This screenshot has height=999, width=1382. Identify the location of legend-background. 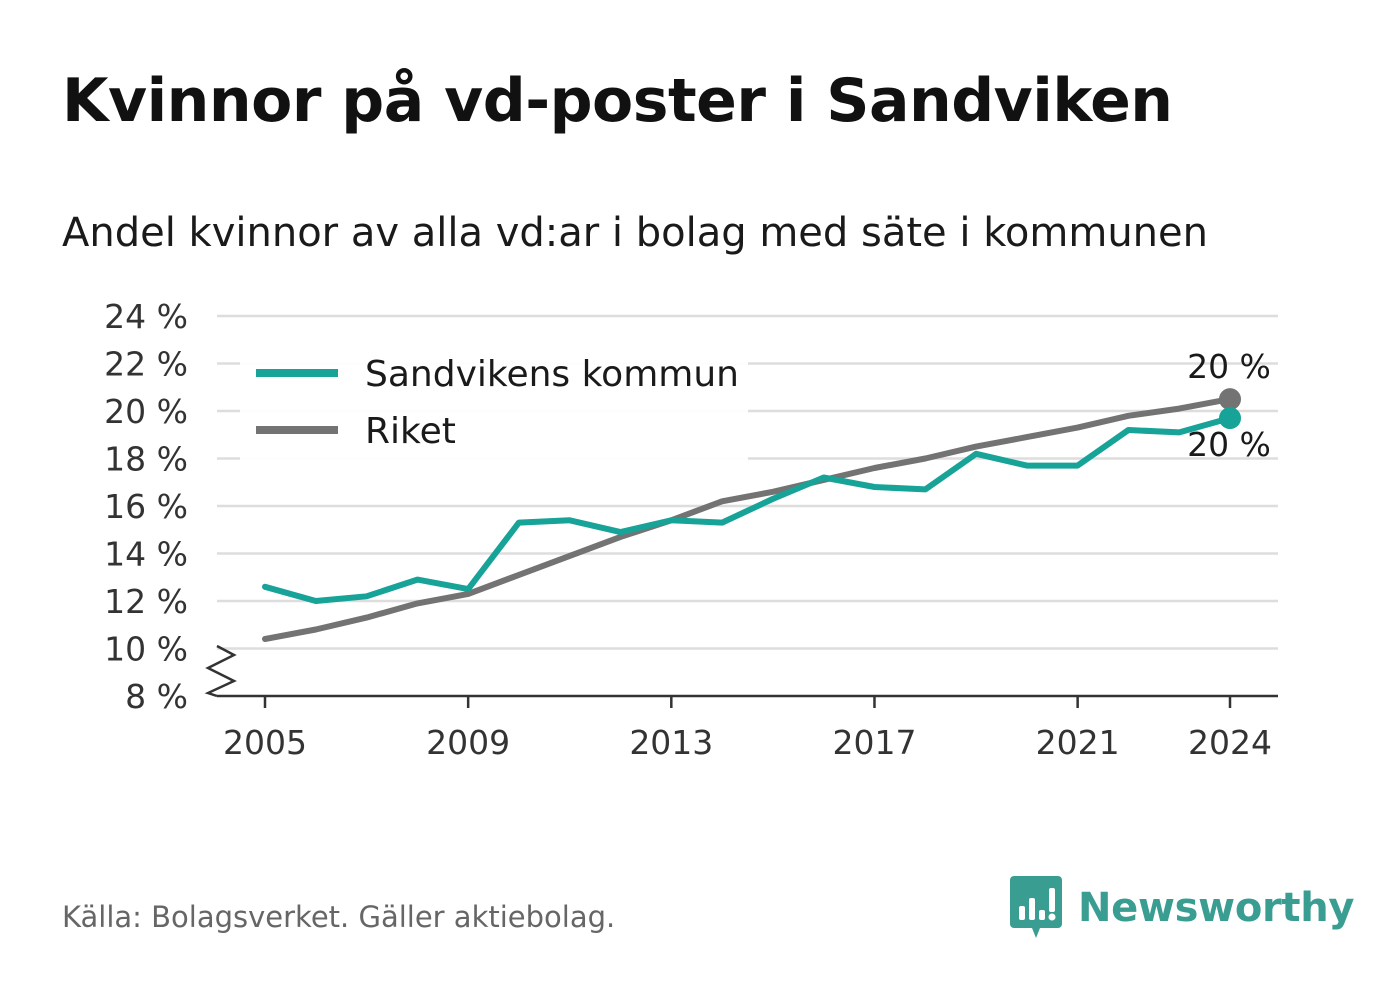
(494, 403).